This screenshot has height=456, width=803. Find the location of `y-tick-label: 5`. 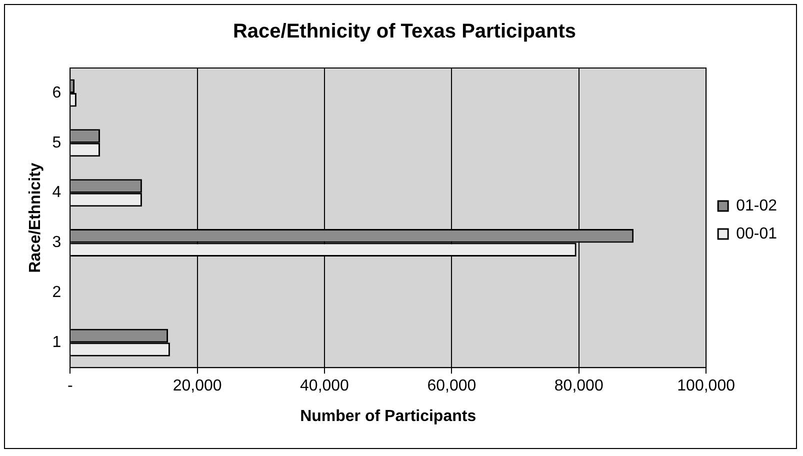

y-tick-label: 5 is located at coordinates (57, 143).